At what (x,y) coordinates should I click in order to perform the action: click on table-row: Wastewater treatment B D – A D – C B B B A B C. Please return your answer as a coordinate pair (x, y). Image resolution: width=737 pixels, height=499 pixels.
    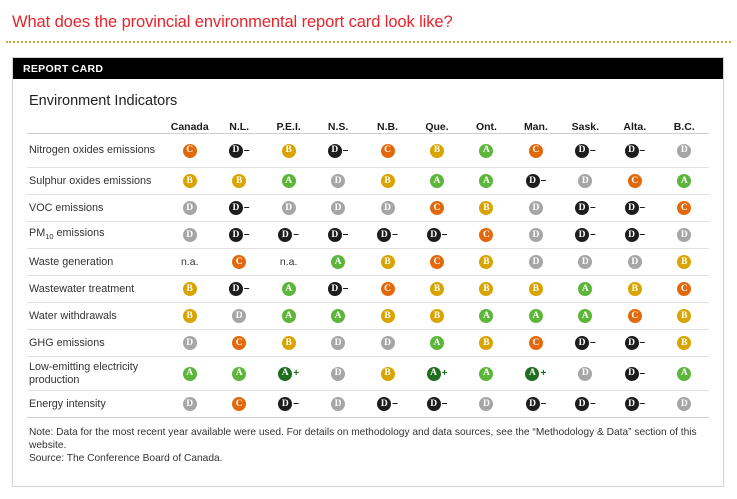
    Looking at the image, I should click on (368, 289).